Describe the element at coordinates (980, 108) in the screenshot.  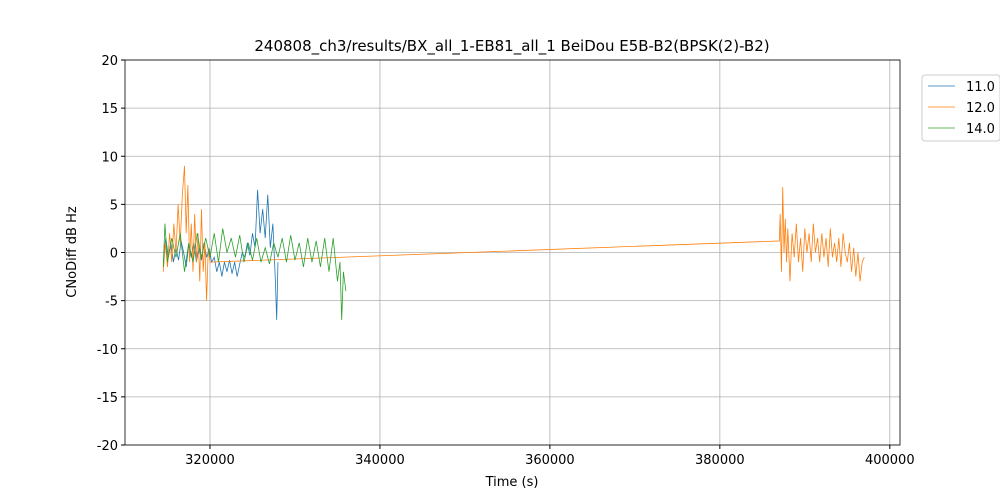
I see `legend-label: 12.0` at that location.